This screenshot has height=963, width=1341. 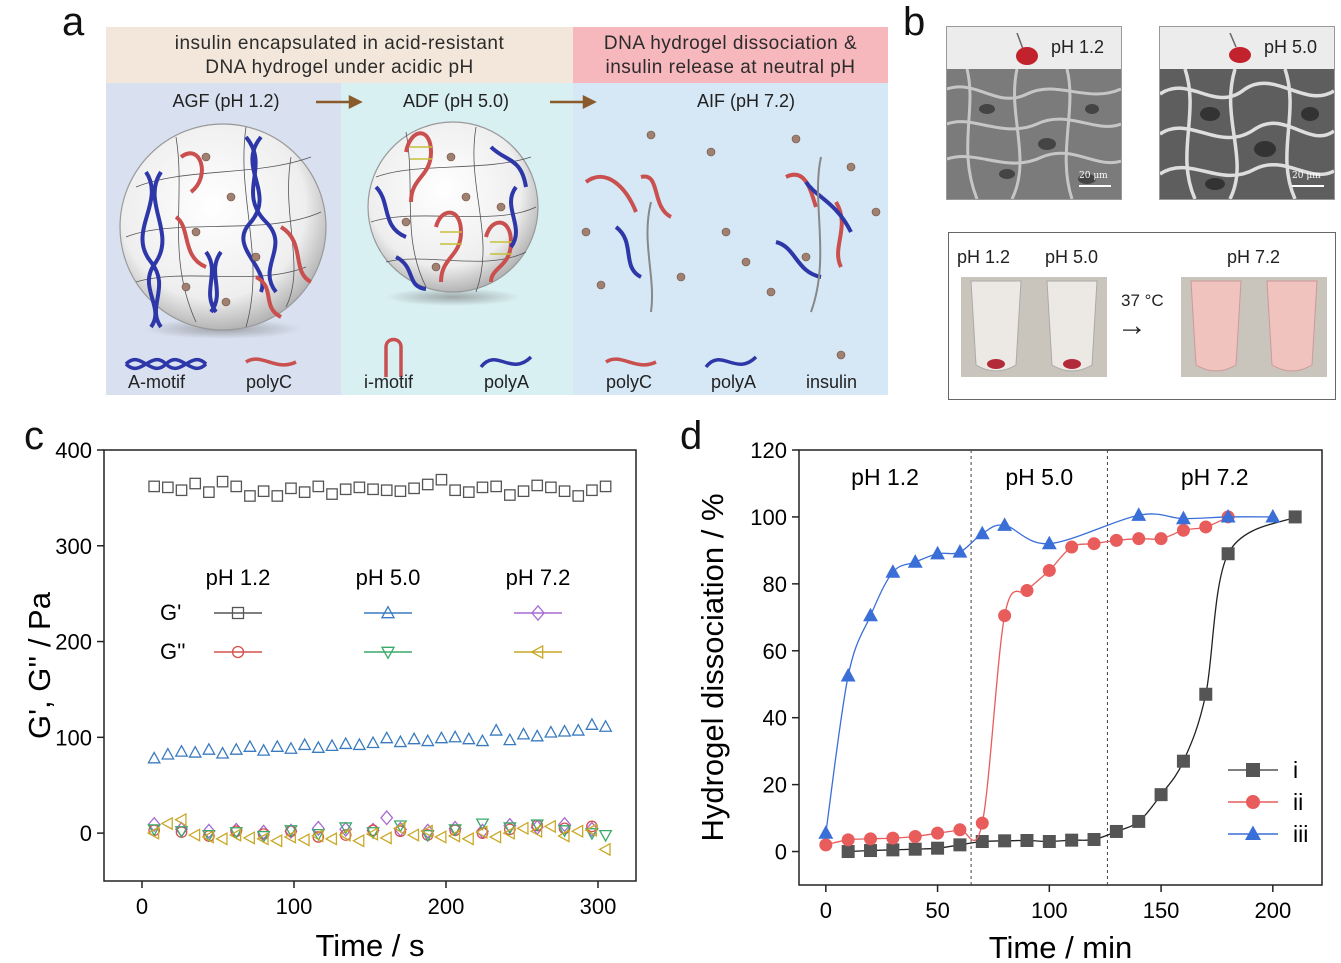 I want to click on y-tick-label-d: 0, so click(x=781, y=852).